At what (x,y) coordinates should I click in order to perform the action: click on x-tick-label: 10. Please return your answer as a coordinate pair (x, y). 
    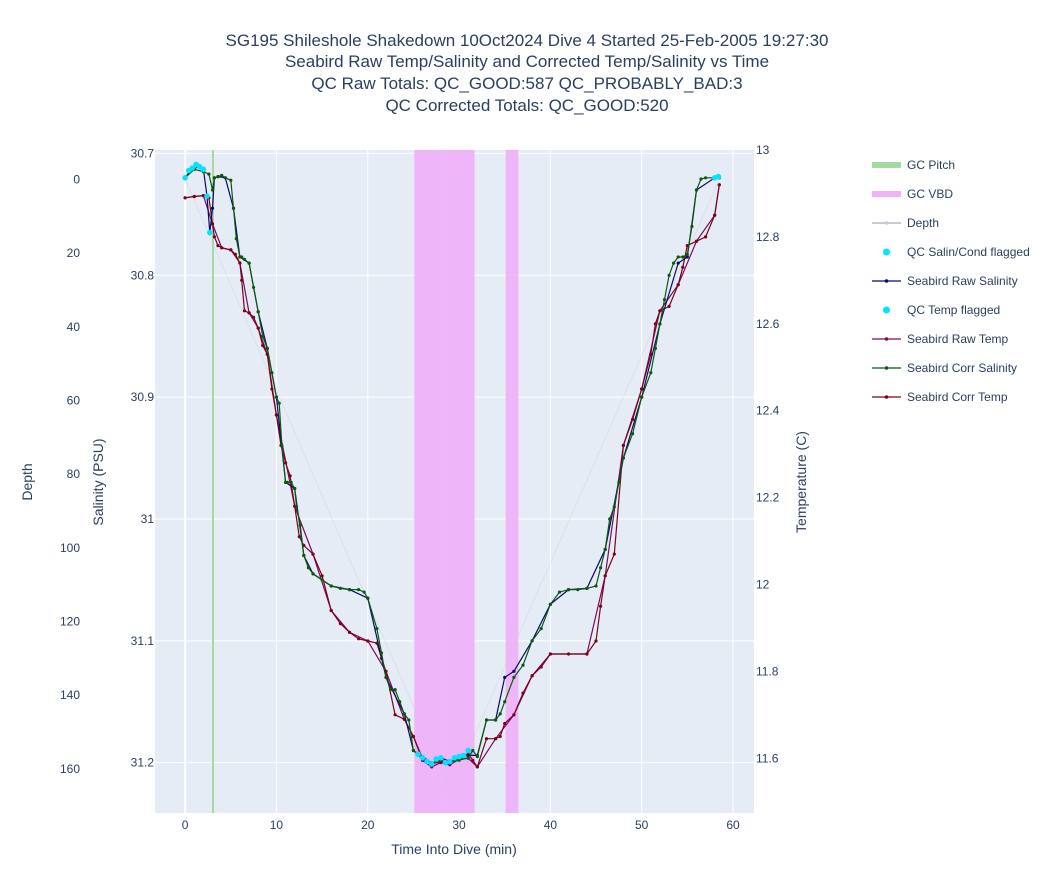
    Looking at the image, I should click on (277, 825).